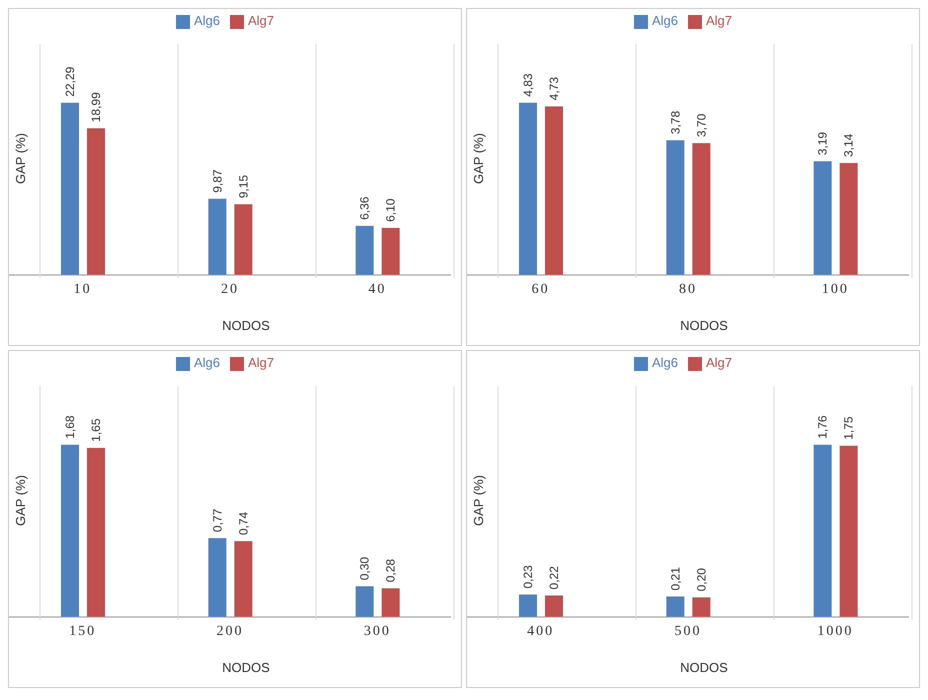  Describe the element at coordinates (217, 181) in the screenshot. I see `data-label: 9,87` at that location.